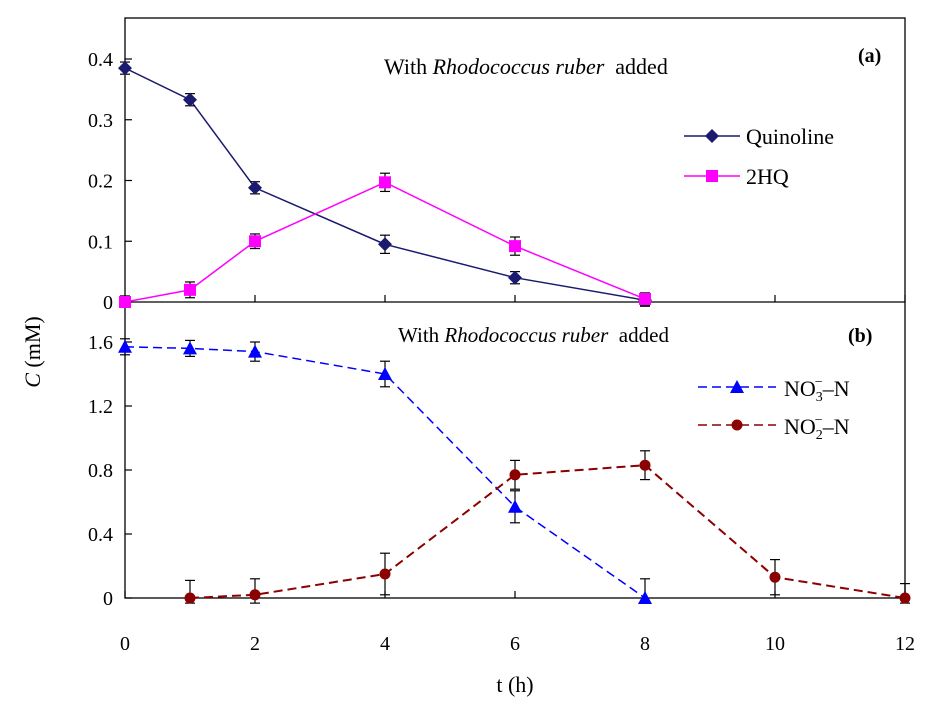 The width and height of the screenshot is (925, 709). Describe the element at coordinates (775, 644) in the screenshot. I see `x-tick-label-5: 10` at that location.